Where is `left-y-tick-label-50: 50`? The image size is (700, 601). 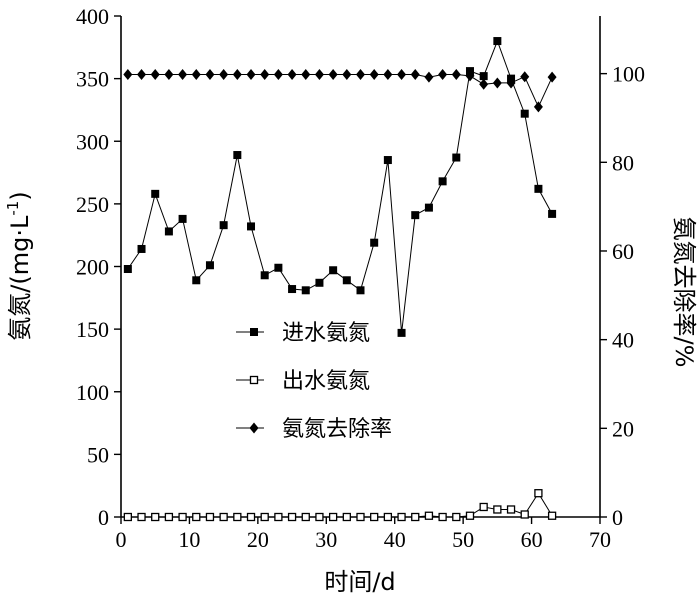
left-y-tick-label-50: 50 is located at coordinates (98, 454).